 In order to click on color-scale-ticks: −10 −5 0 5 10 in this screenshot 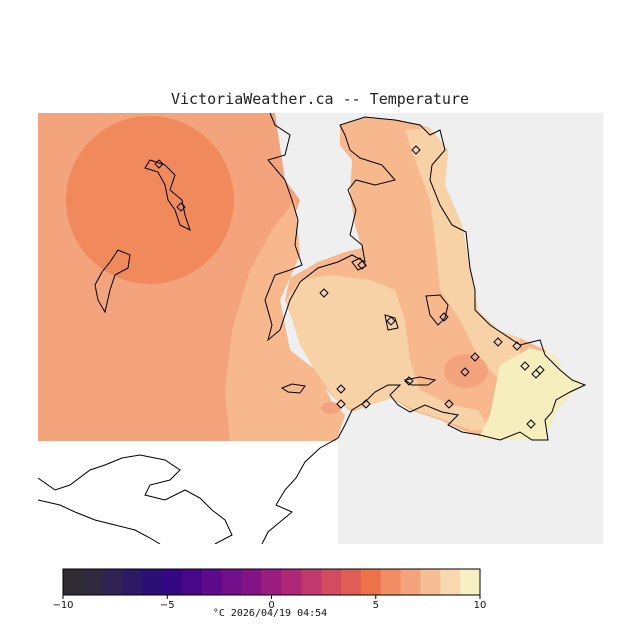, I will do `click(269, 603)`.